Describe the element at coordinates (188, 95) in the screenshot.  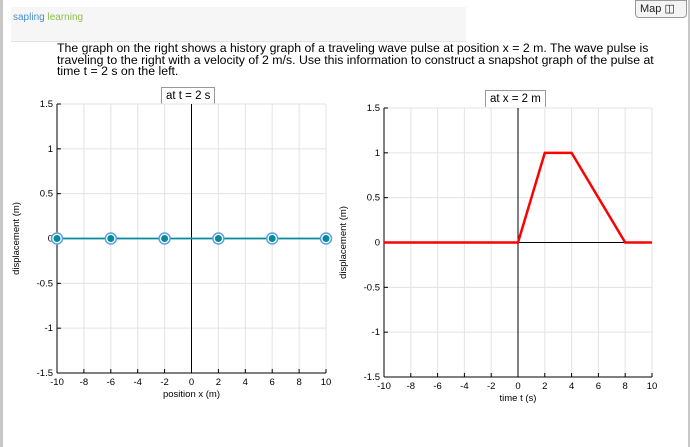
I see `chart-left-title: at t = 2 s` at that location.